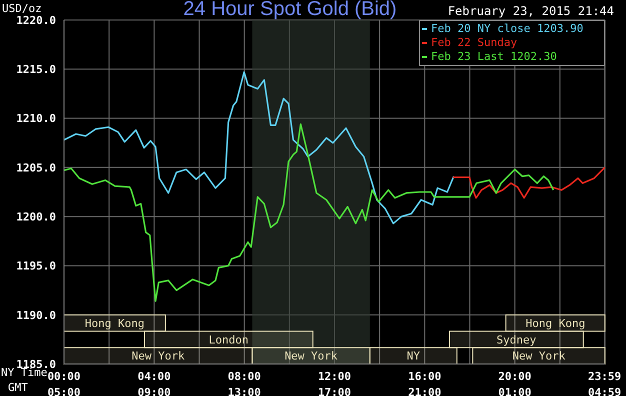  What do you see at coordinates (290, 10) in the screenshot?
I see `chart-title: 24 Hour Spot Gold (Bid)` at bounding box center [290, 10].